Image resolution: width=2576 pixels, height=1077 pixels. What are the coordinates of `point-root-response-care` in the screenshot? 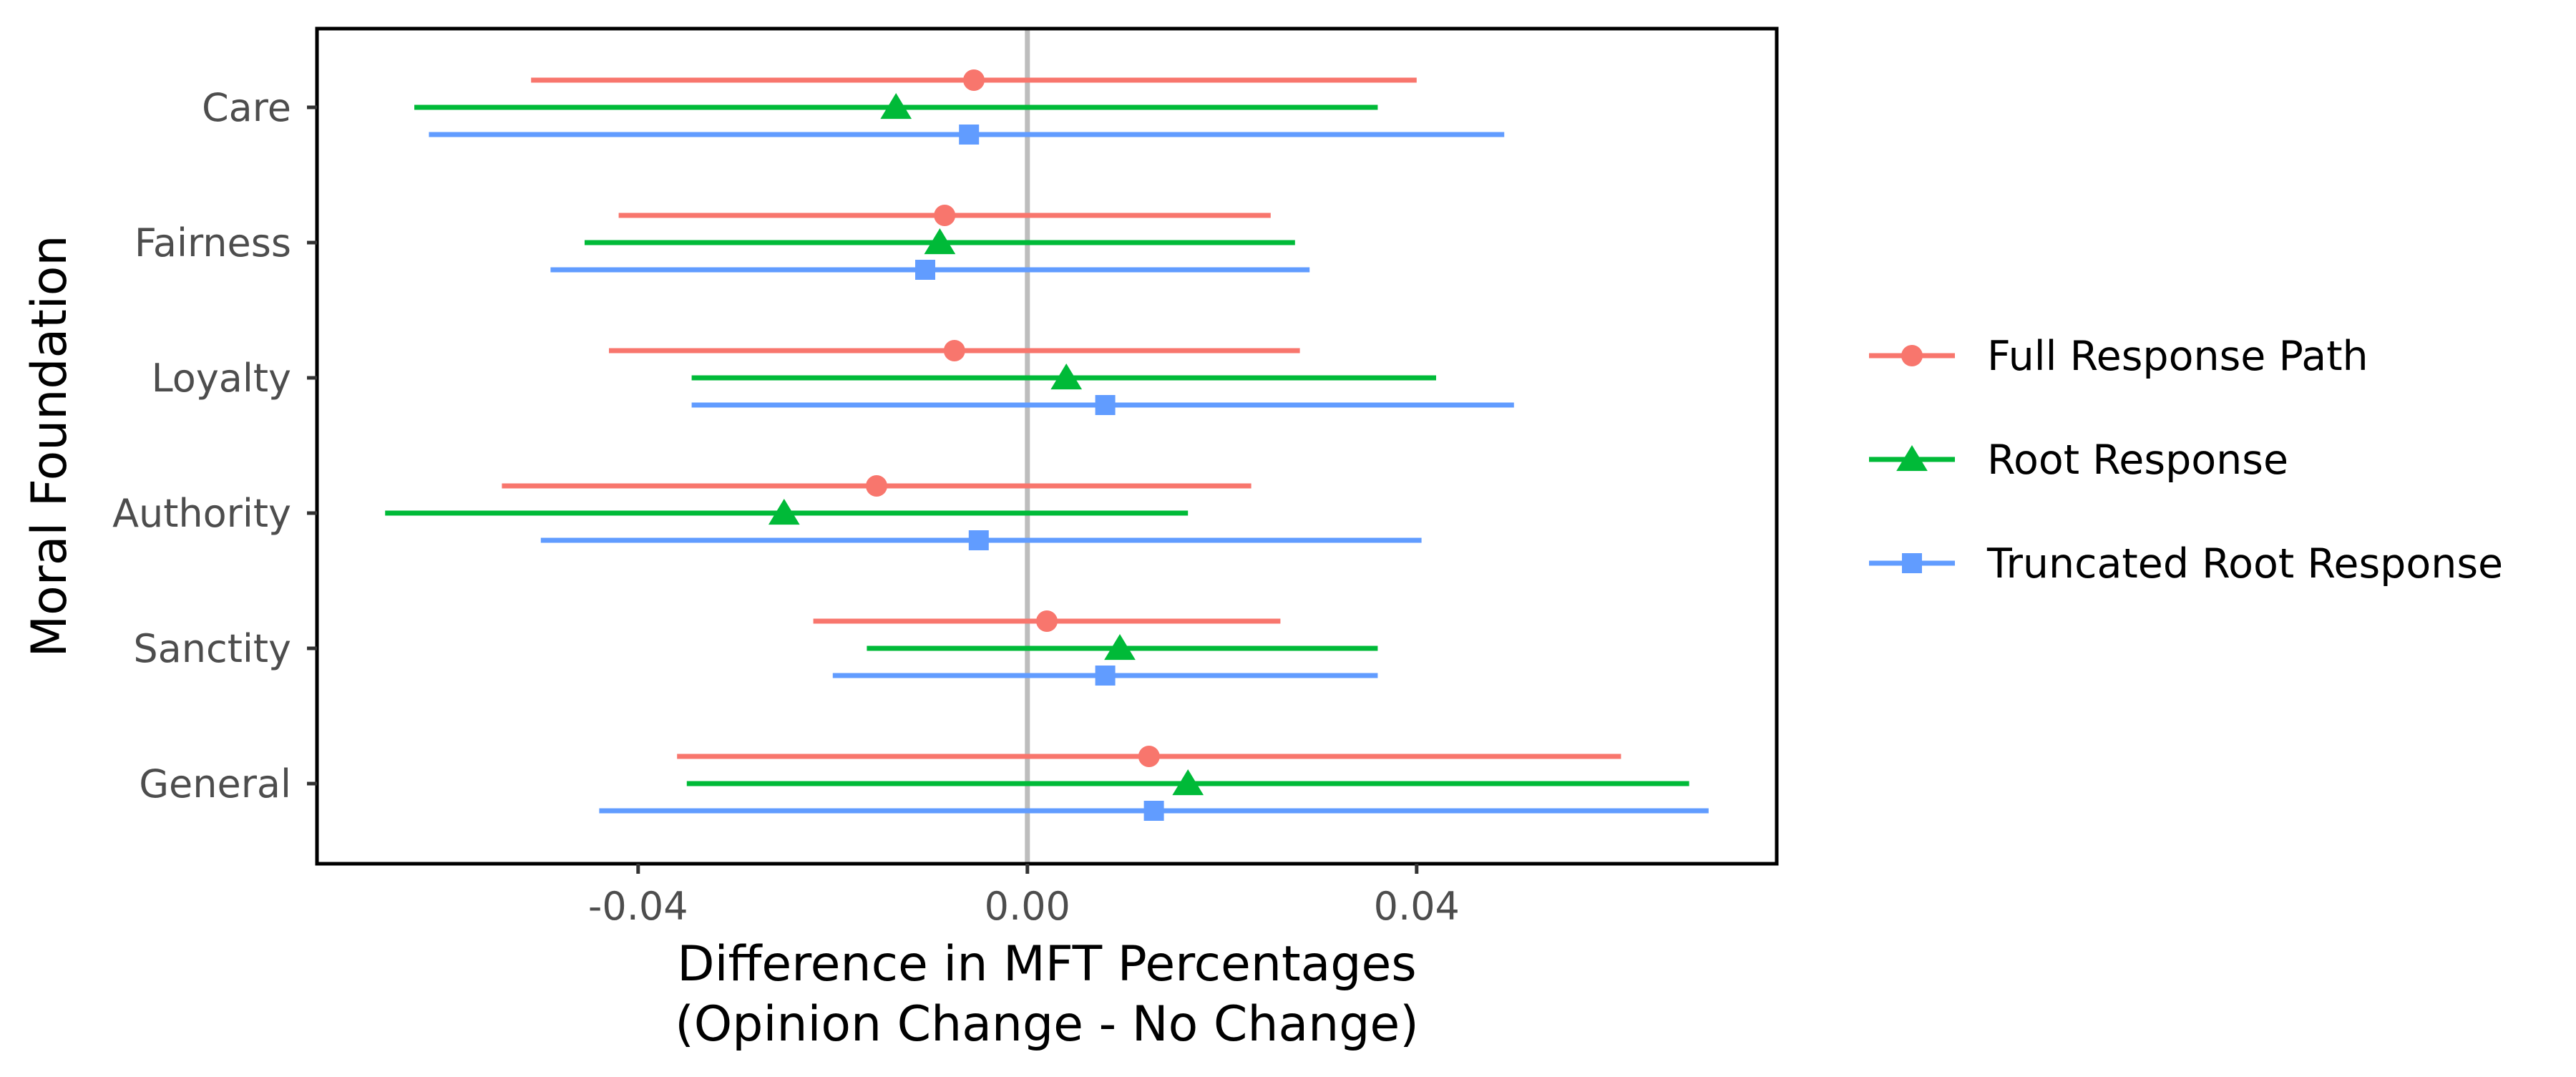 It's located at (896, 106).